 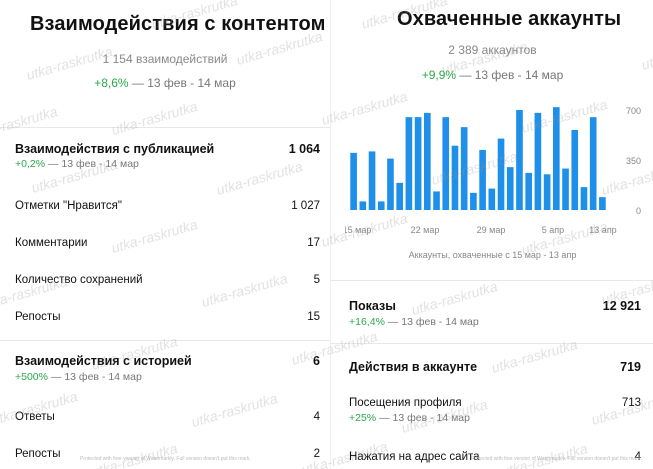 What do you see at coordinates (103, 361) in the screenshot?
I see `story-interactions-title: Взаимодействия с историей` at bounding box center [103, 361].